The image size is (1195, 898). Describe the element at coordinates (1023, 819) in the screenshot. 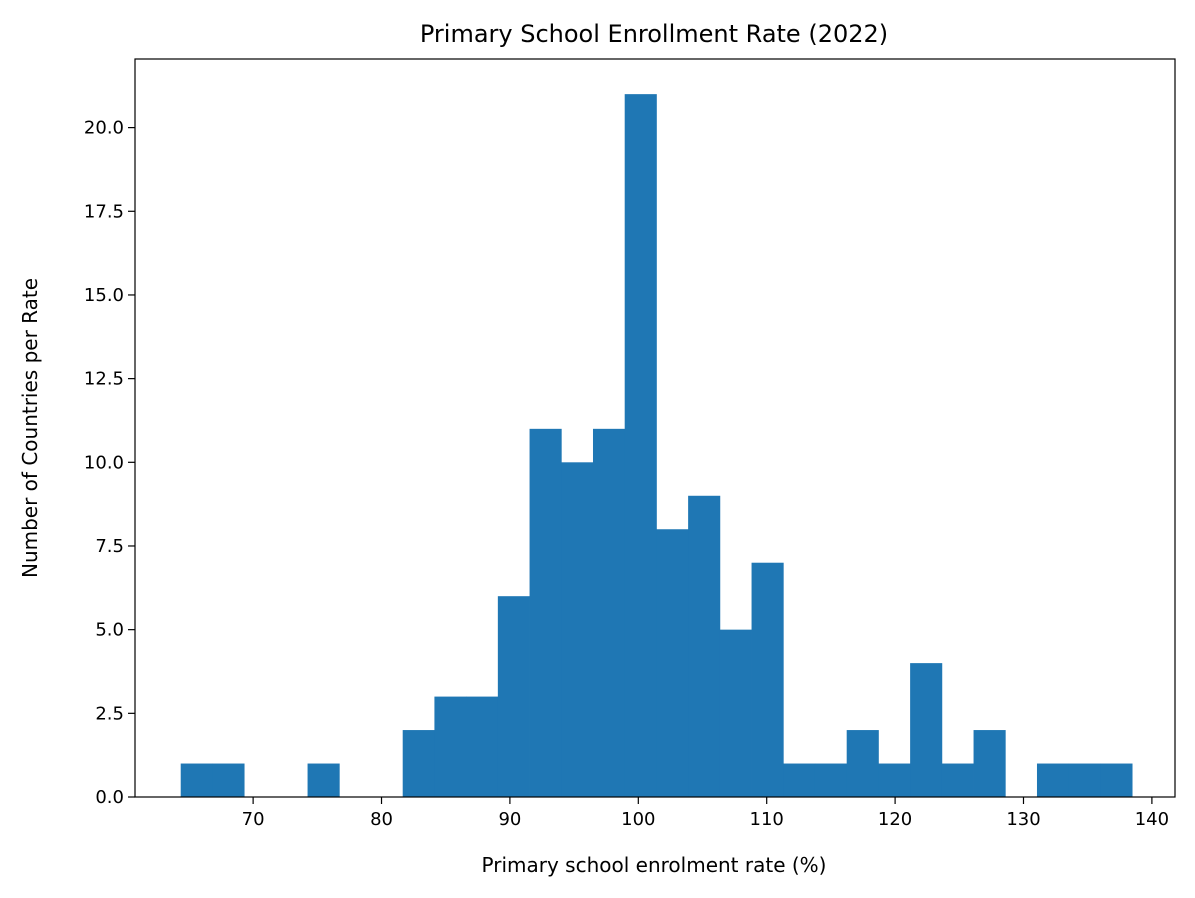

I see `x-tick-label: 130` at that location.